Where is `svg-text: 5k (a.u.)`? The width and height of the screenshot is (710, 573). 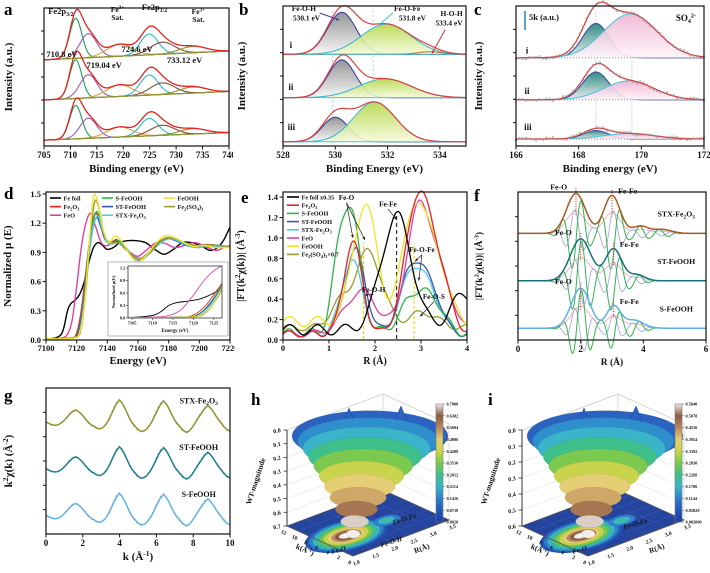
svg-text: 5k (a.u.) is located at coordinates (544, 17).